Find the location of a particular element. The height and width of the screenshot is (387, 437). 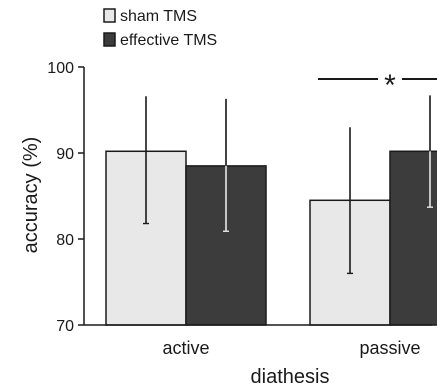

bar-passive-effective is located at coordinates (413, 238).